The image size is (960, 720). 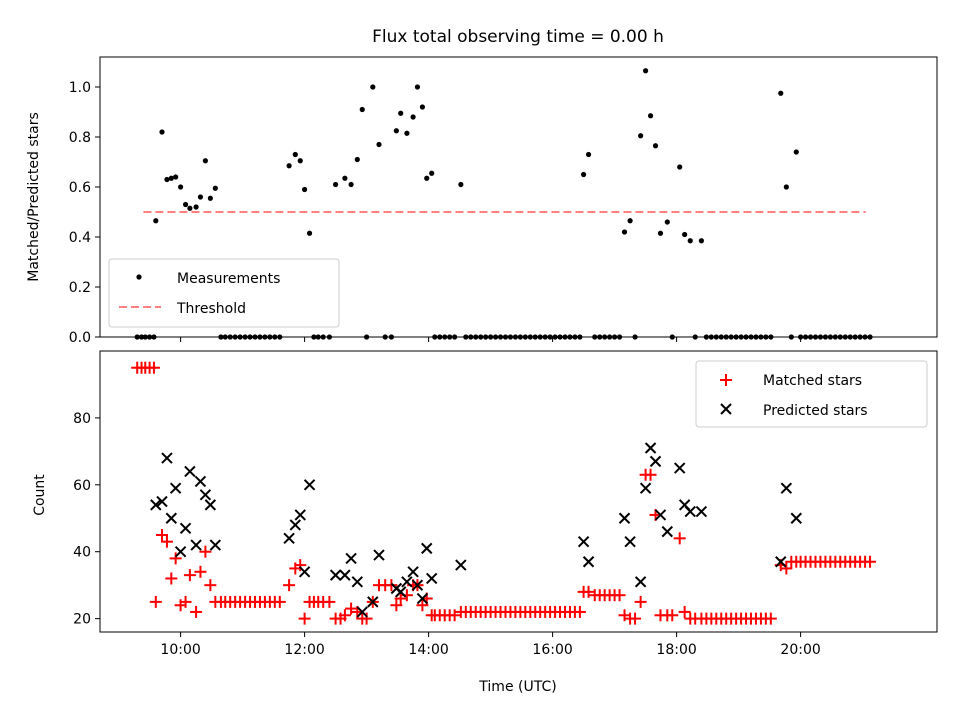 I want to click on legend-matched-marker, so click(x=726, y=380).